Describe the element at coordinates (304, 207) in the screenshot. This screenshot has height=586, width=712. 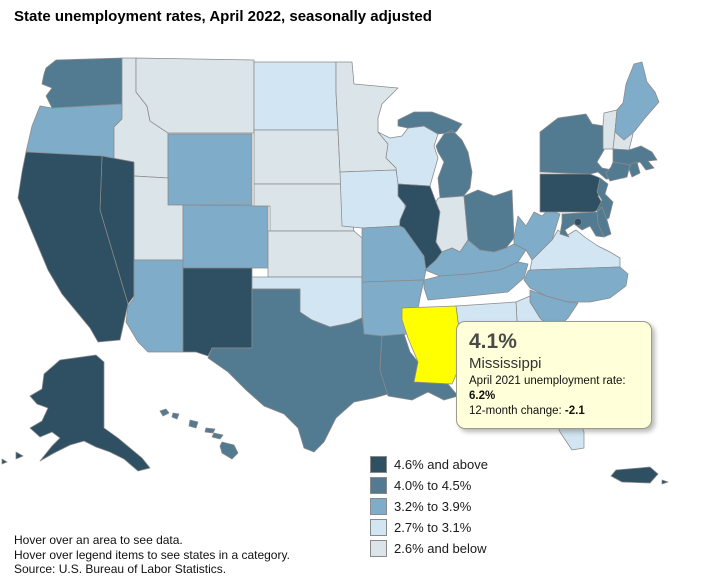
I see `state-nebraska` at that location.